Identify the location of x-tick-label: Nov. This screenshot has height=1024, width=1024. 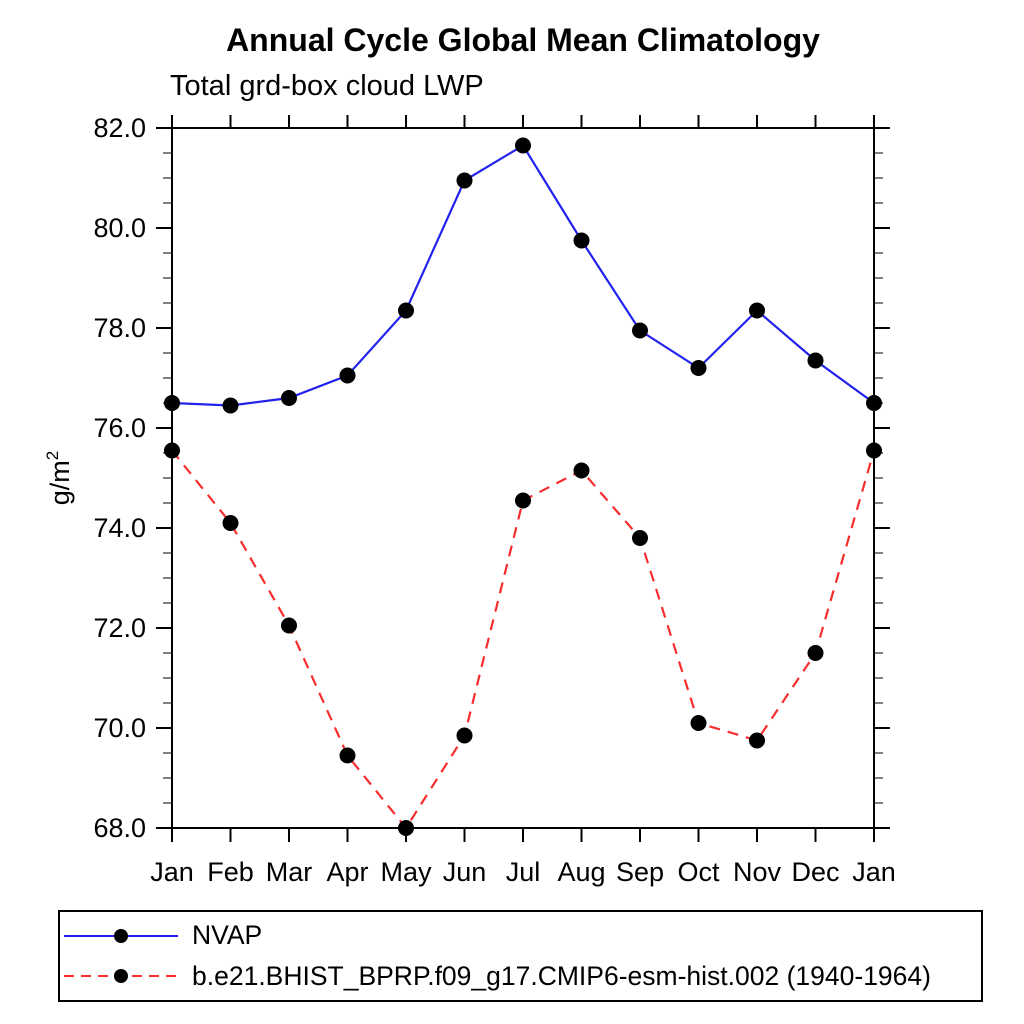
(757, 872).